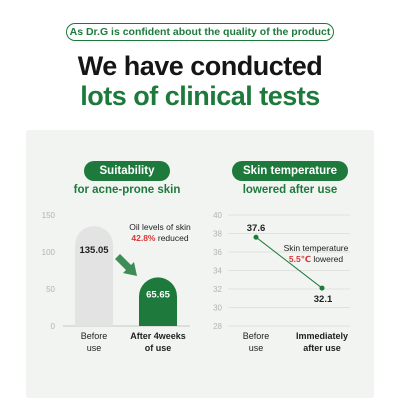  What do you see at coordinates (94, 250) in the screenshot?
I see `bar-value-label: 135.05` at bounding box center [94, 250].